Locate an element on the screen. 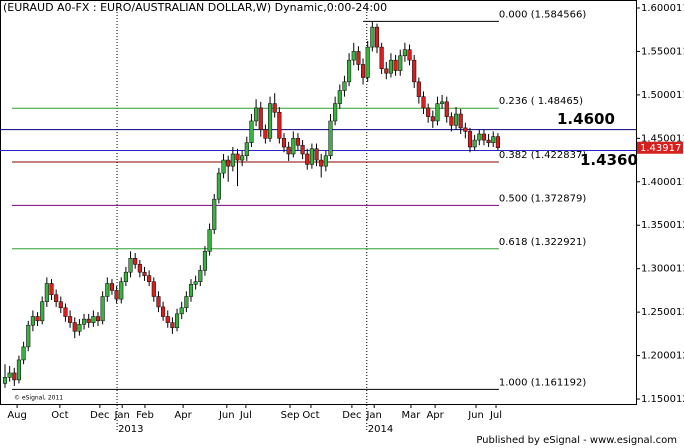 This screenshot has height=448, width=684. y-tick-label: 1.450011 is located at coordinates (662, 138).